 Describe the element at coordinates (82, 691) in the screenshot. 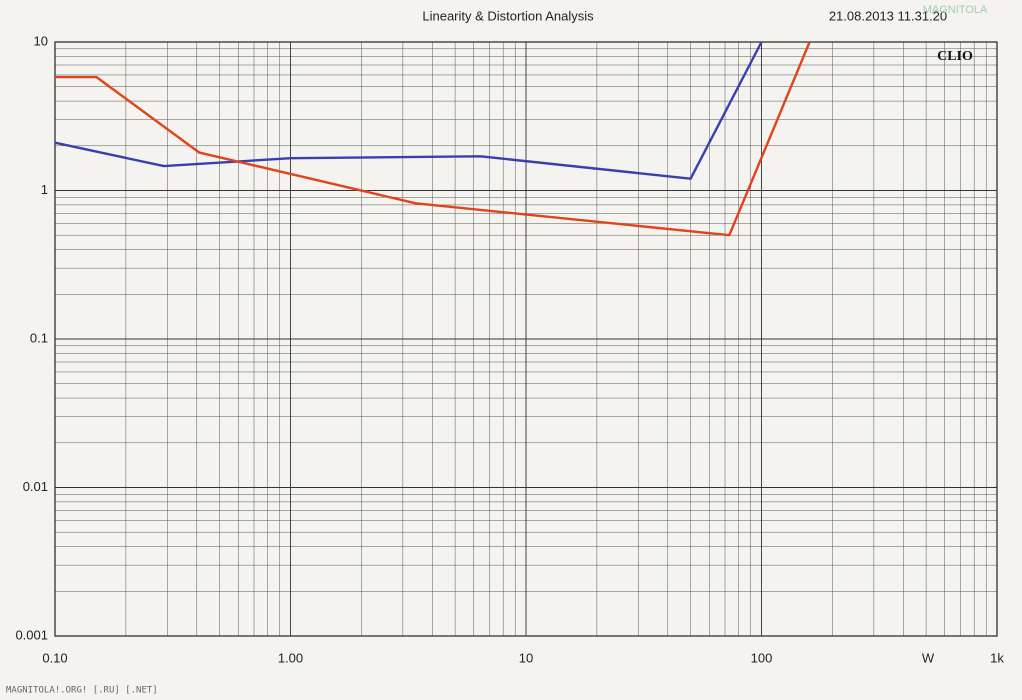

I see `watermark: MAGNITOLA!.ORG! [.RU] [.NET]` at that location.